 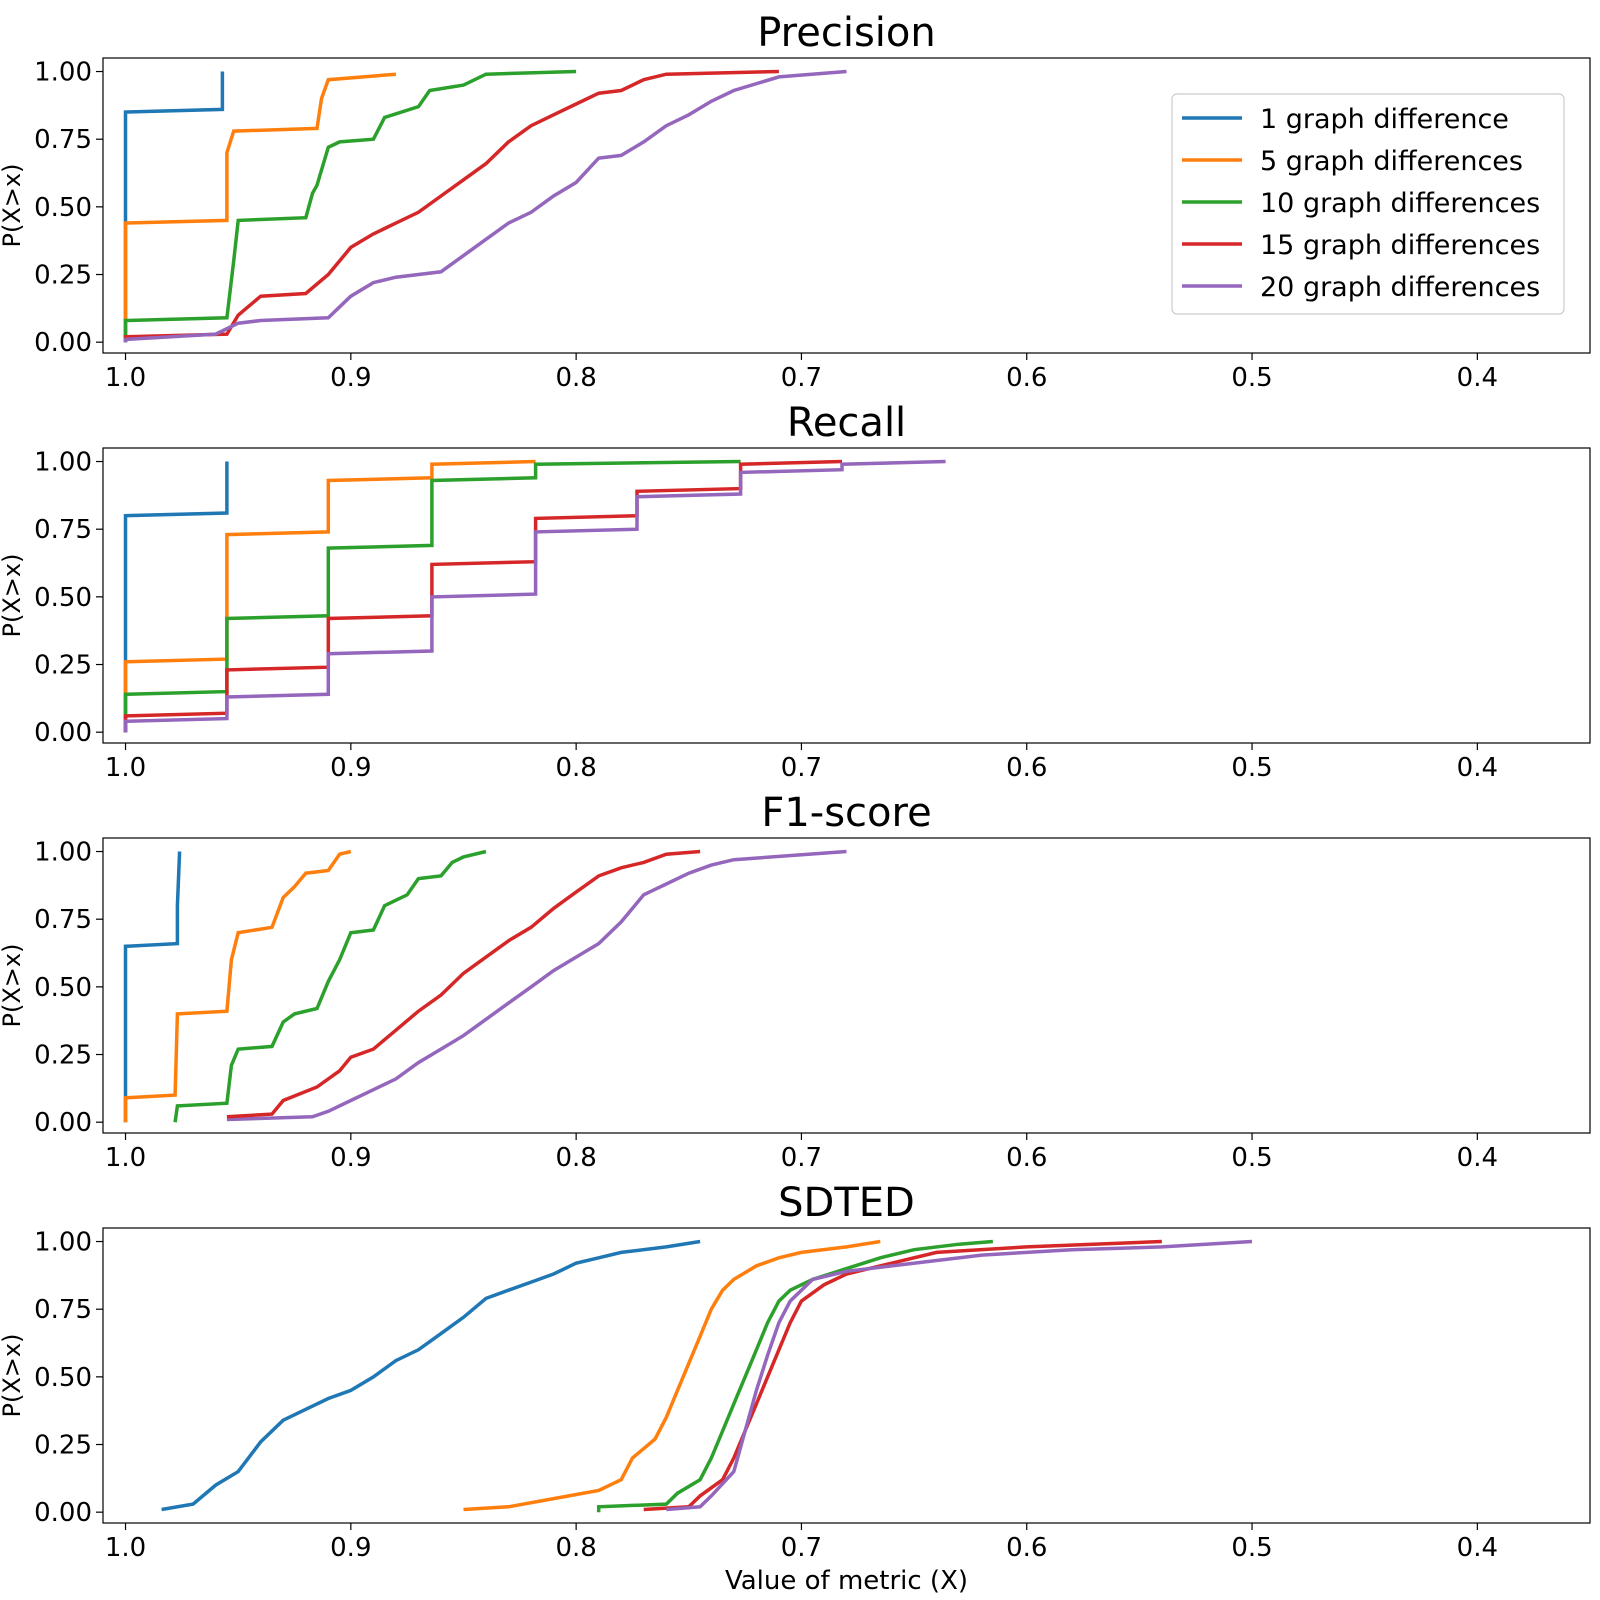 I want to click on legend-label: 1 graph difference, so click(x=1384, y=119).